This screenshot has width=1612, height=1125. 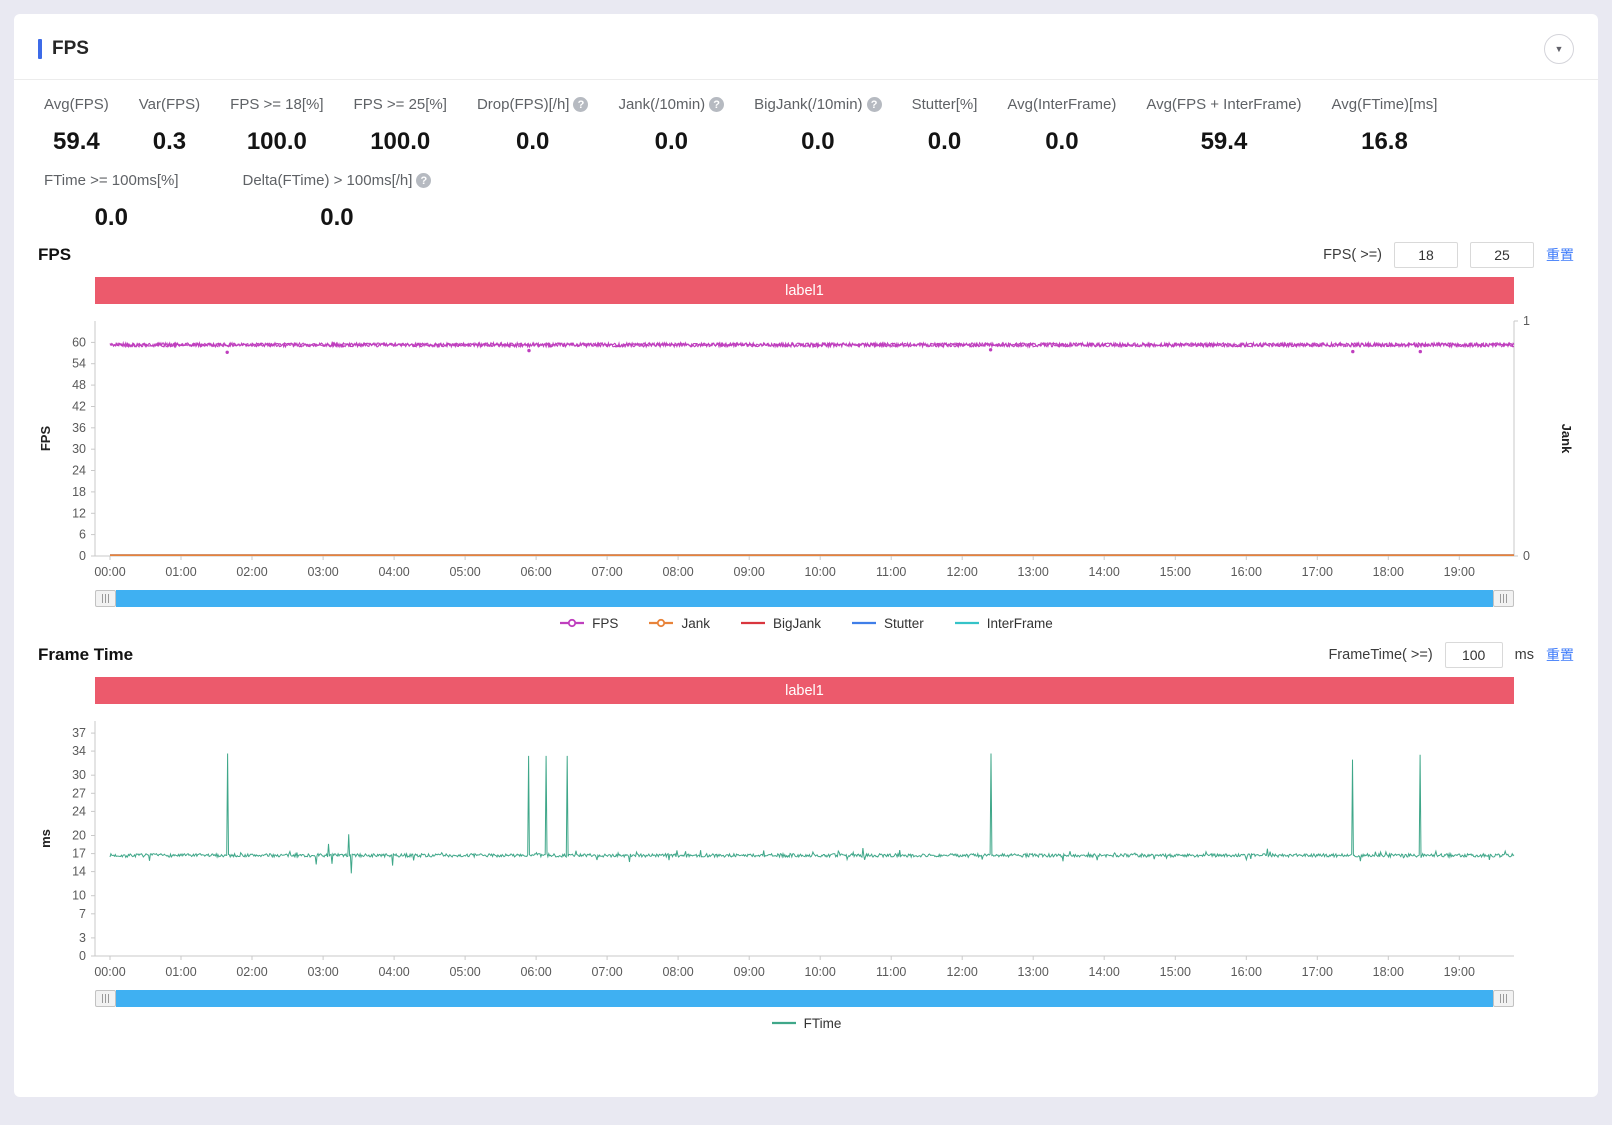 I want to click on legend-item-interframe: InterFrame, so click(x=1003, y=623).